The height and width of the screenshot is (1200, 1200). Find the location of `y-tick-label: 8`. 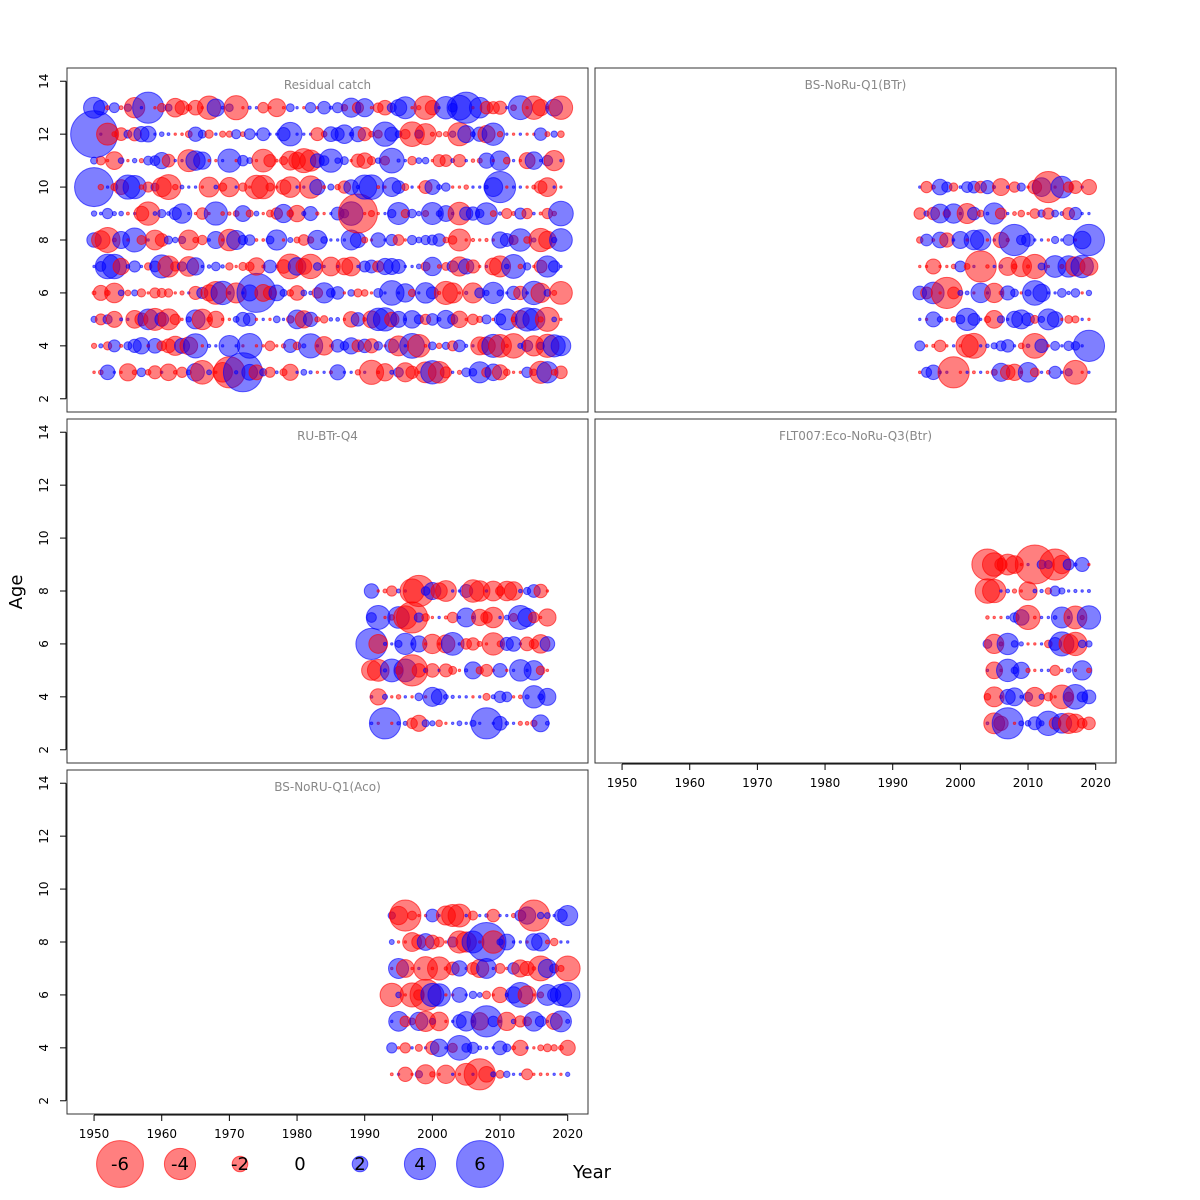

y-tick-label: 8 is located at coordinates (44, 942).